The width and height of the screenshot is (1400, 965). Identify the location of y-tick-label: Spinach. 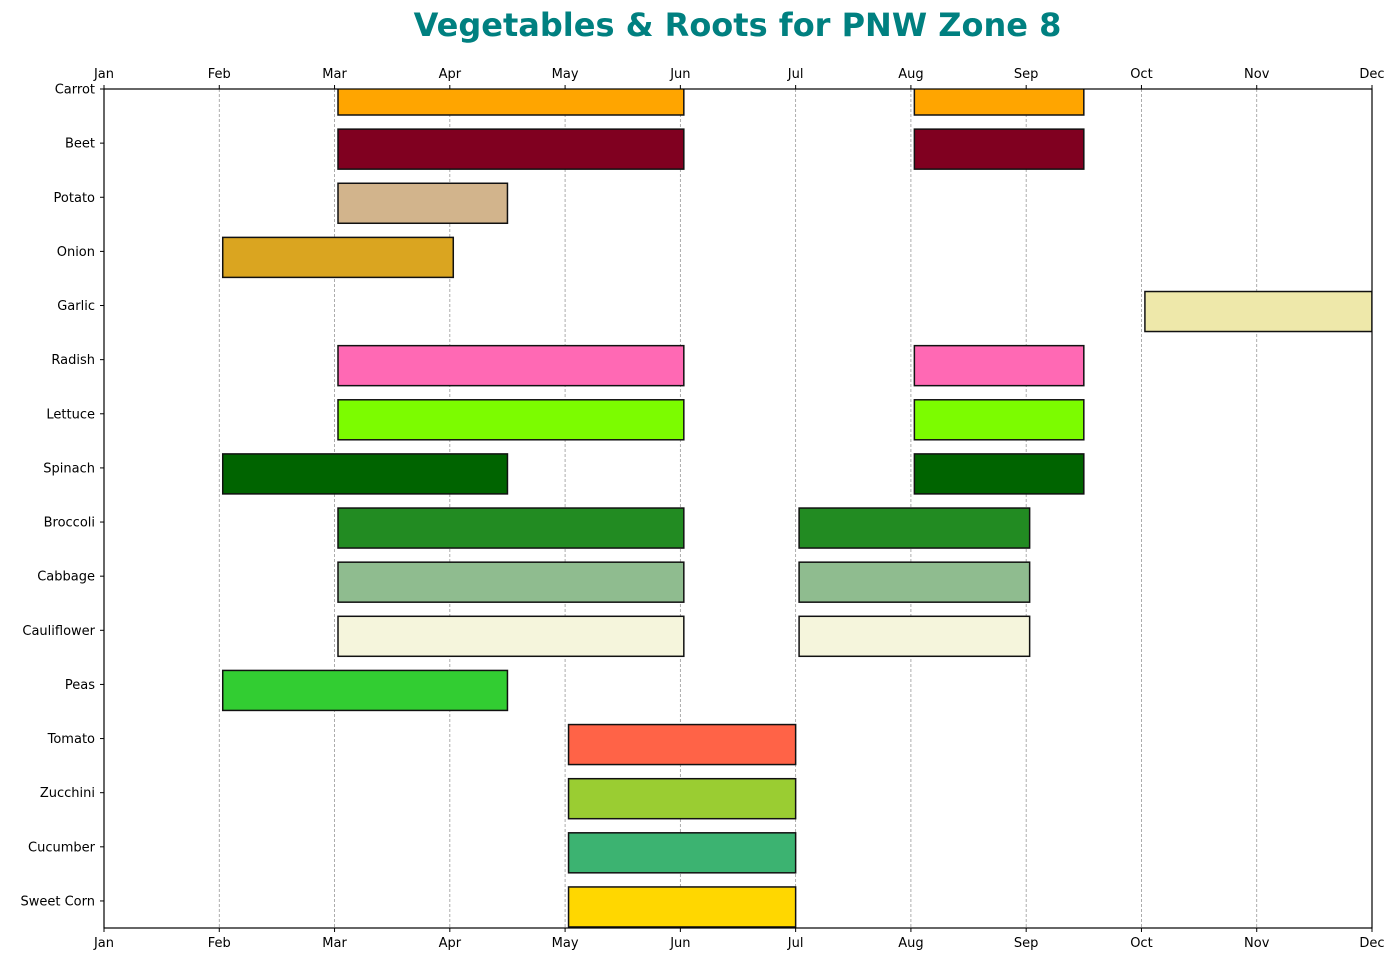
(69, 468).